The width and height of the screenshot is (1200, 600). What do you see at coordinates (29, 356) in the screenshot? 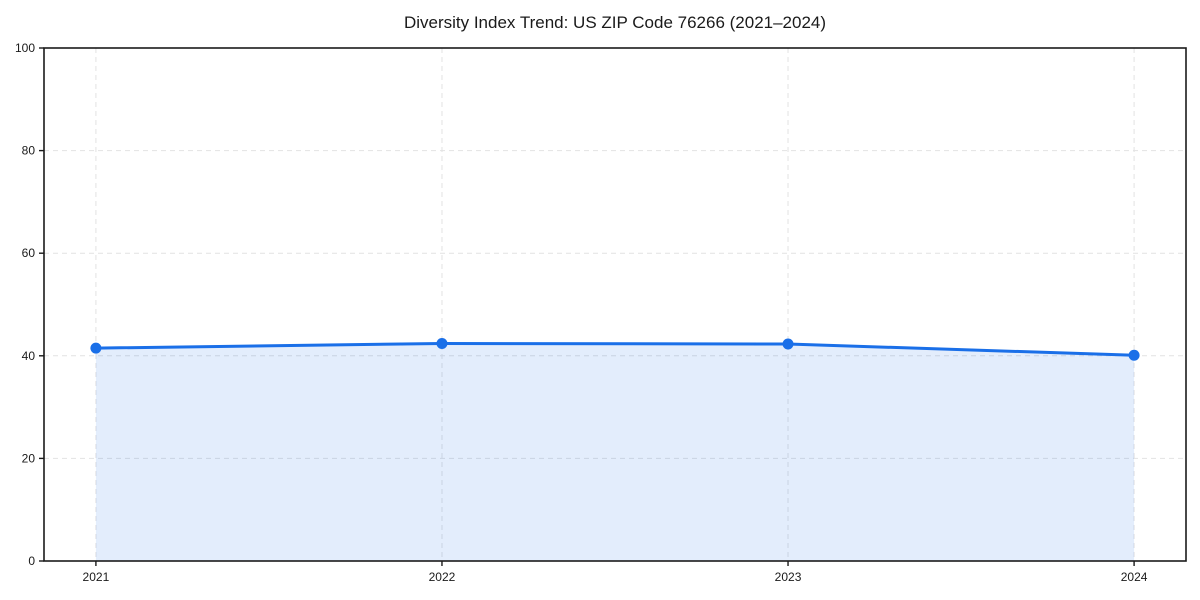
I see `y-tick-label: 40` at bounding box center [29, 356].